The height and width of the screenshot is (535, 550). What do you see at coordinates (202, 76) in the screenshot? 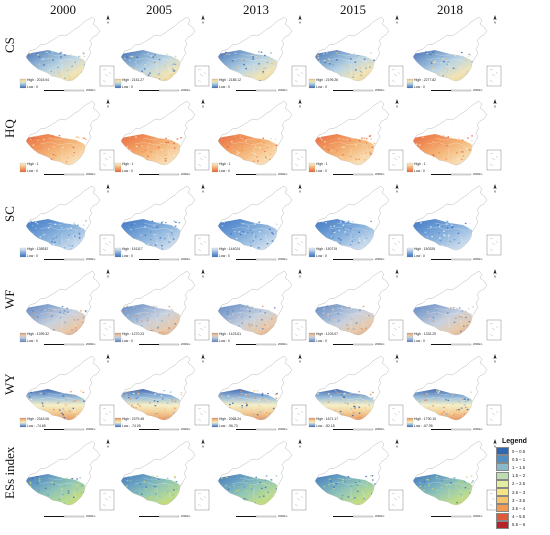
I see `inset-map-frame` at bounding box center [202, 76].